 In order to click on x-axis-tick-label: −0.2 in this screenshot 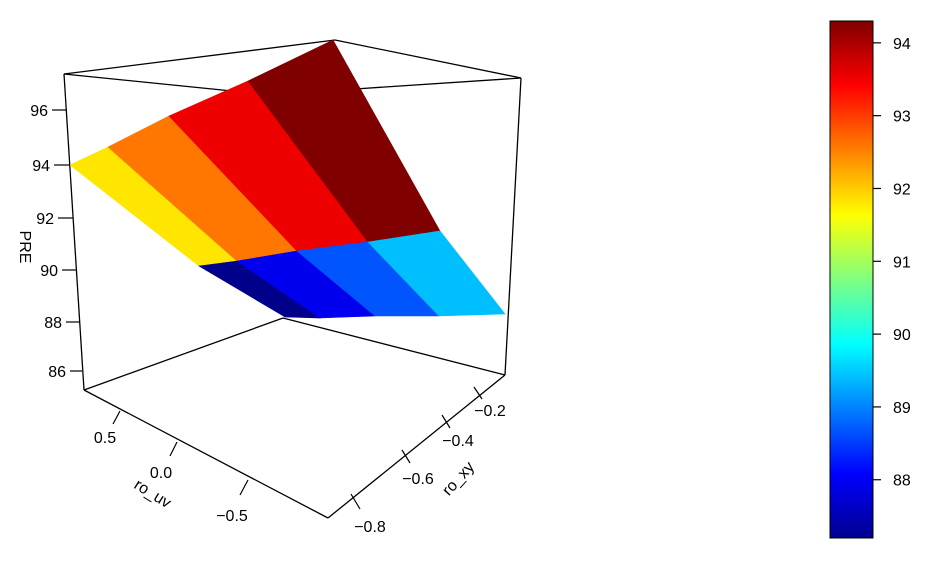, I will do `click(490, 411)`.